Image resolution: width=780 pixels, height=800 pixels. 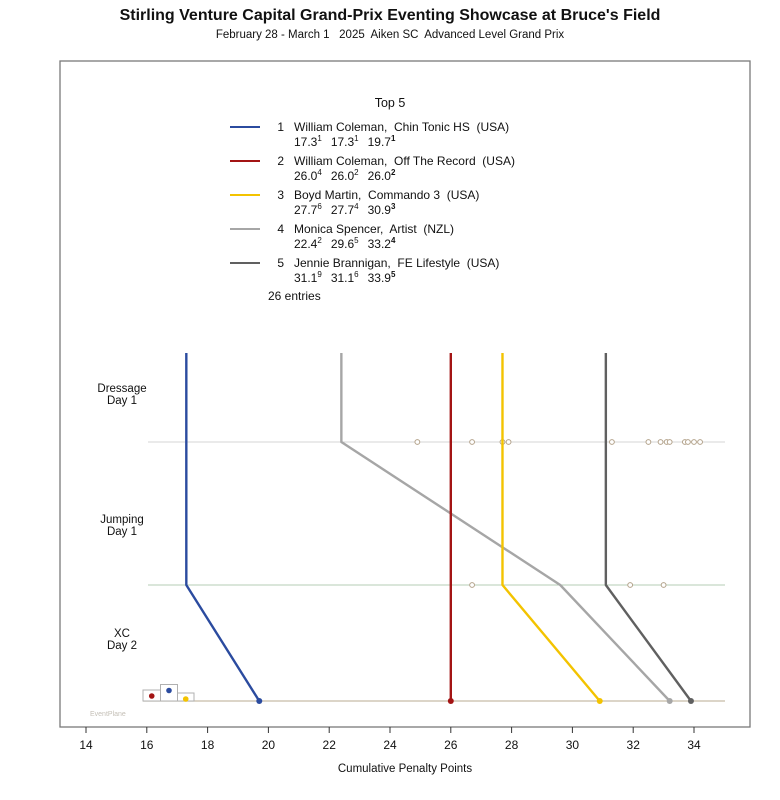 What do you see at coordinates (390, 745) in the screenshot?
I see `axis-tick-label: 24` at bounding box center [390, 745].